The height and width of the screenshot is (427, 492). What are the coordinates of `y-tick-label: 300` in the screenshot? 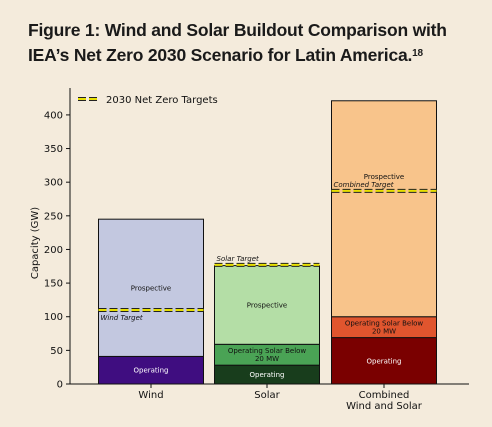 It's located at (53, 183).